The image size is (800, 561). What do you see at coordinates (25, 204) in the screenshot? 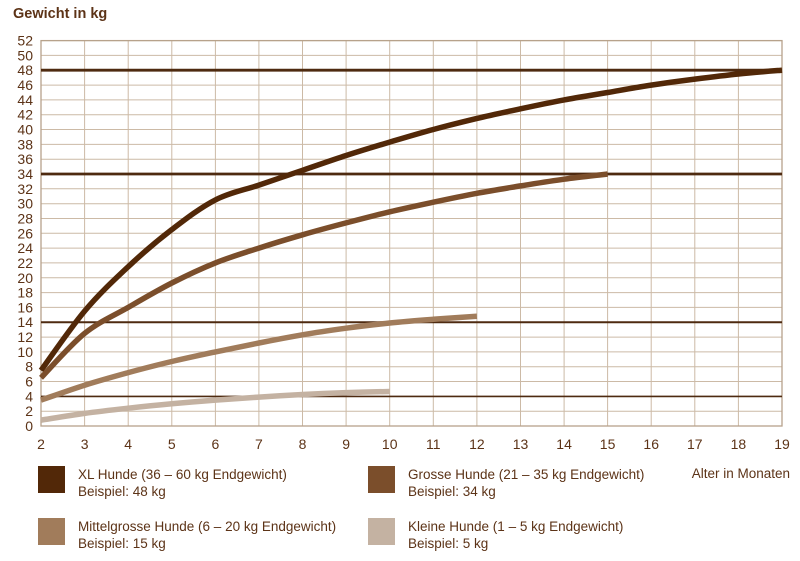
I see `y-tick-label: 30` at bounding box center [25, 204].